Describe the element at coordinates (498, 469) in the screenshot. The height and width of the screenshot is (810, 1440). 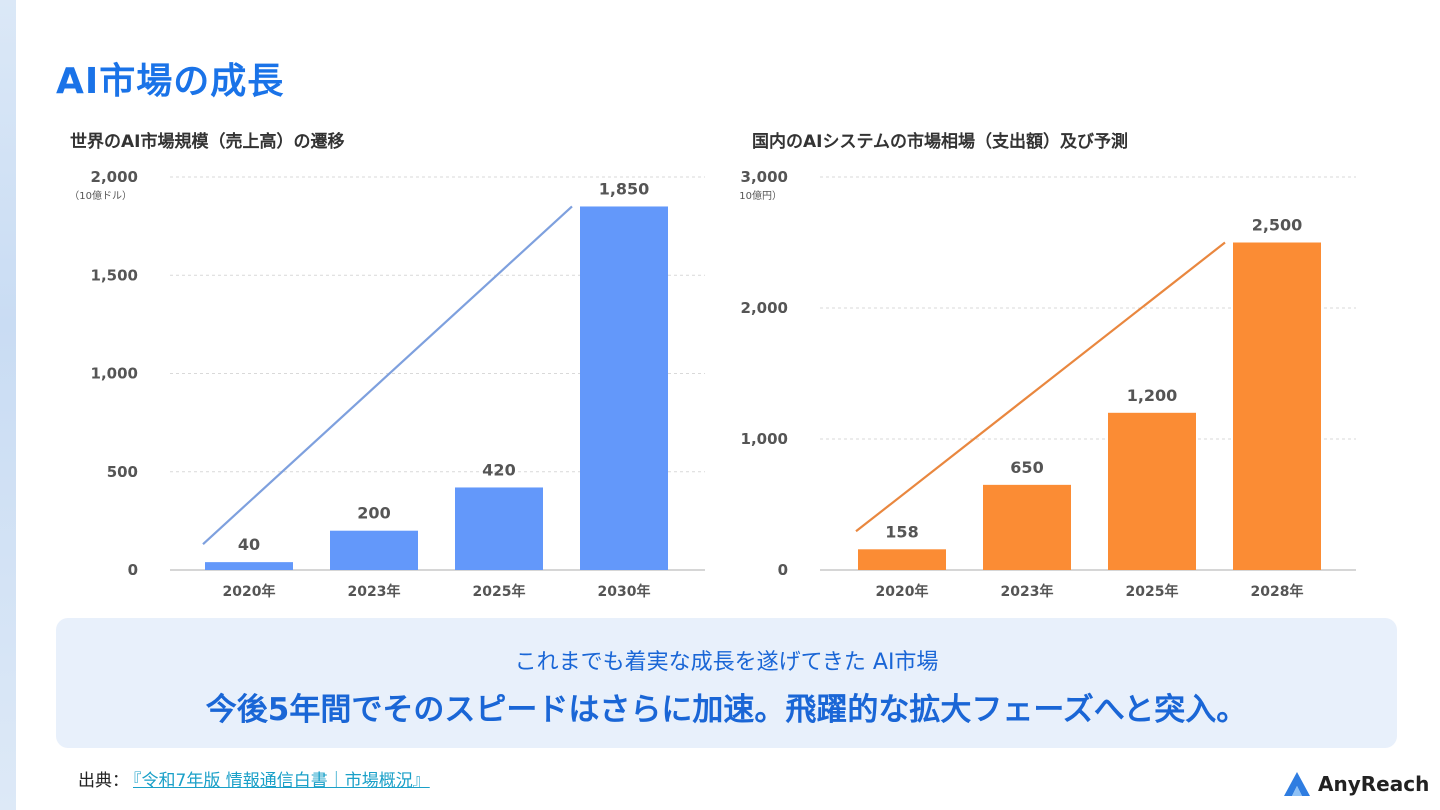
I see `data-label: 420` at that location.